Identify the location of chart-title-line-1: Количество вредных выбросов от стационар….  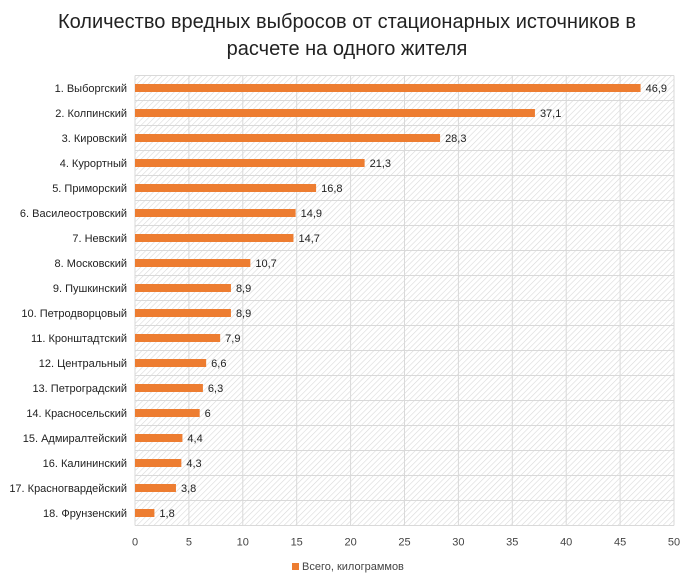
(347, 22).